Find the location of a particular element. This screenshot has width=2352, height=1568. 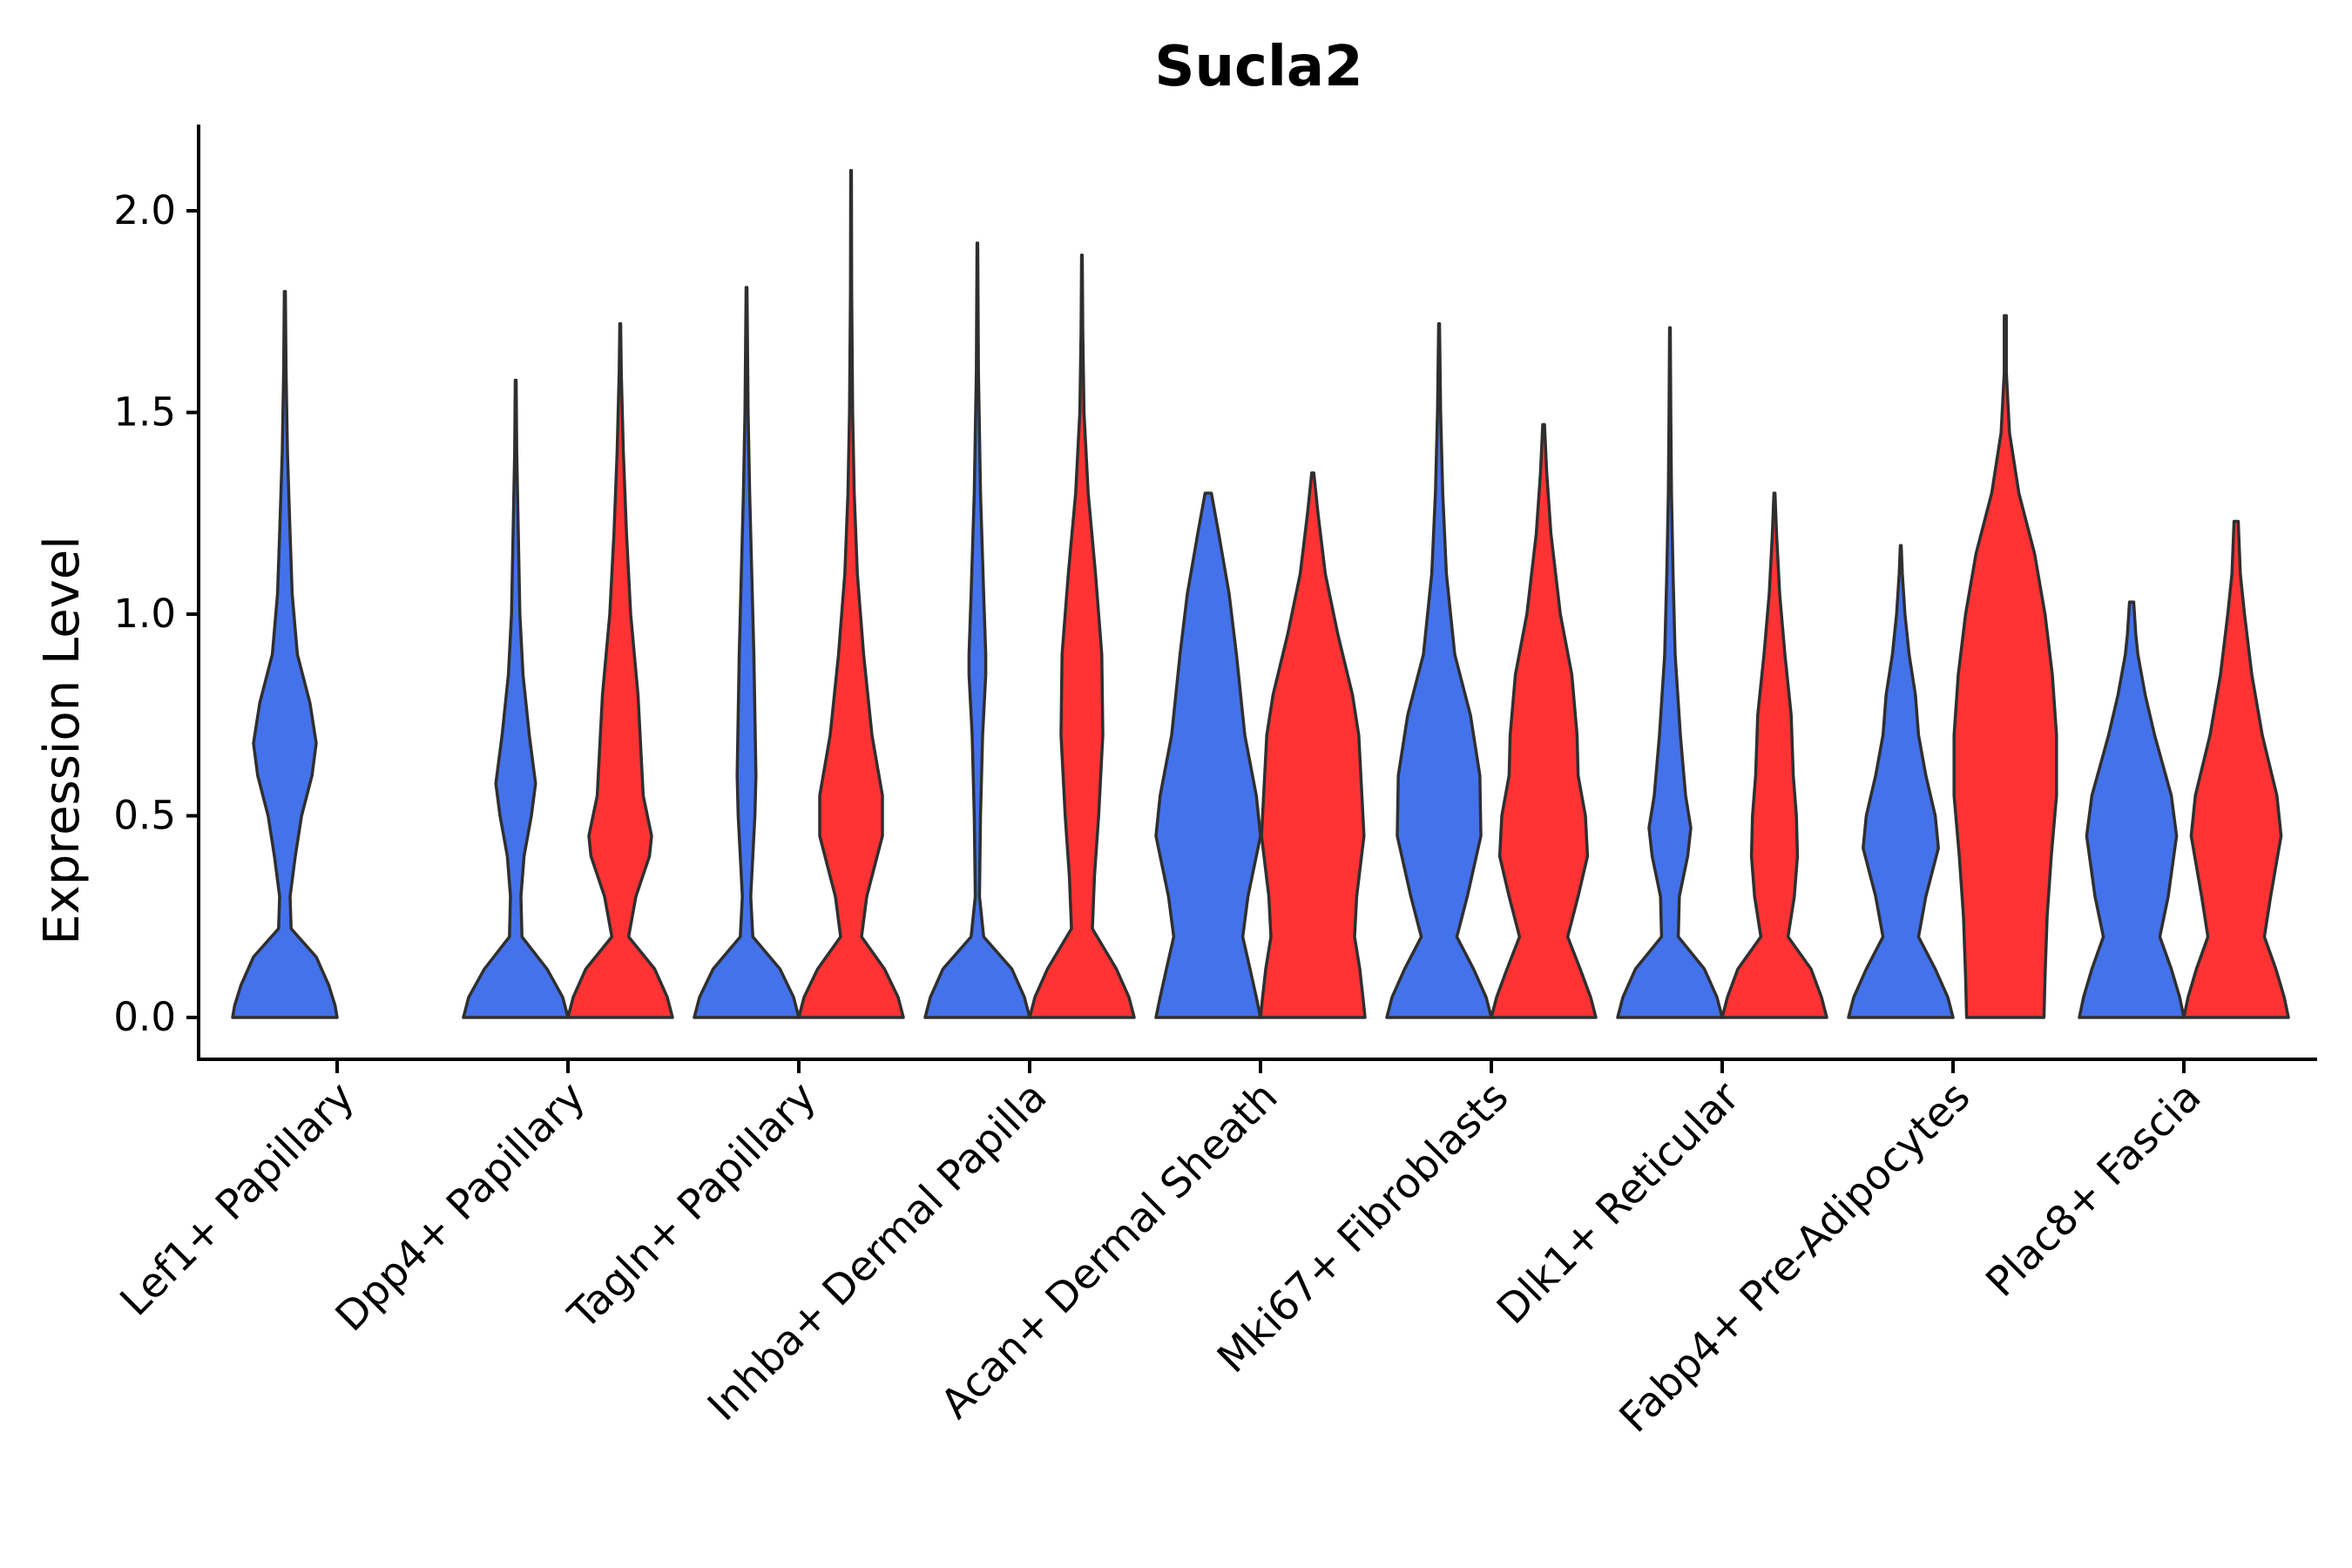

y-axis-ticks: 0.0 0.5 1.0 1.5 2.0 is located at coordinates (156, 613).